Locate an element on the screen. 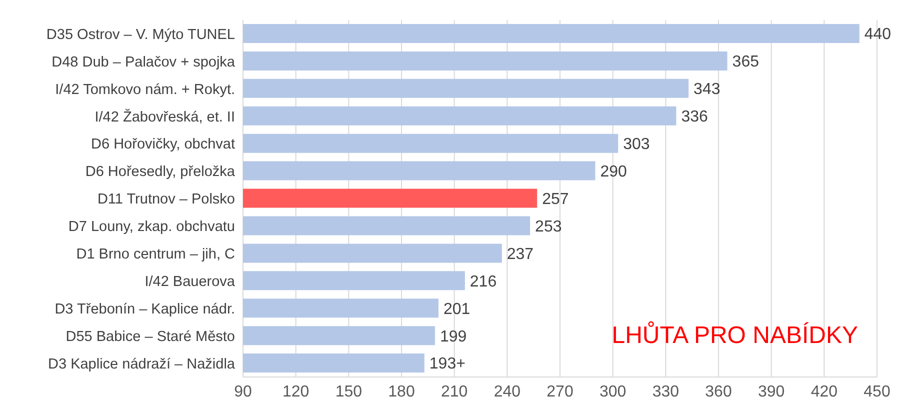 Image resolution: width=903 pixels, height=419 pixels. data-label: 336 is located at coordinates (694, 117).